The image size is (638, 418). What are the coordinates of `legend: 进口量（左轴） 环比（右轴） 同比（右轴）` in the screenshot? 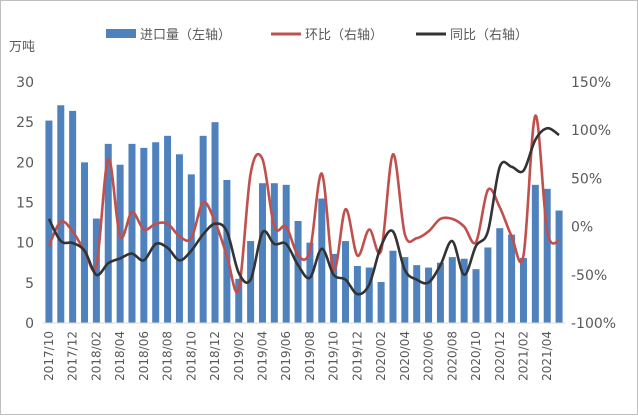 It's located at (317, 35).